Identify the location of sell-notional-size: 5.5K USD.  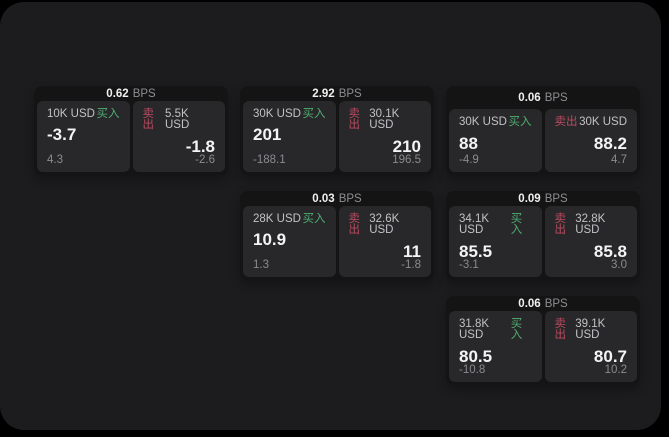
(177, 119).